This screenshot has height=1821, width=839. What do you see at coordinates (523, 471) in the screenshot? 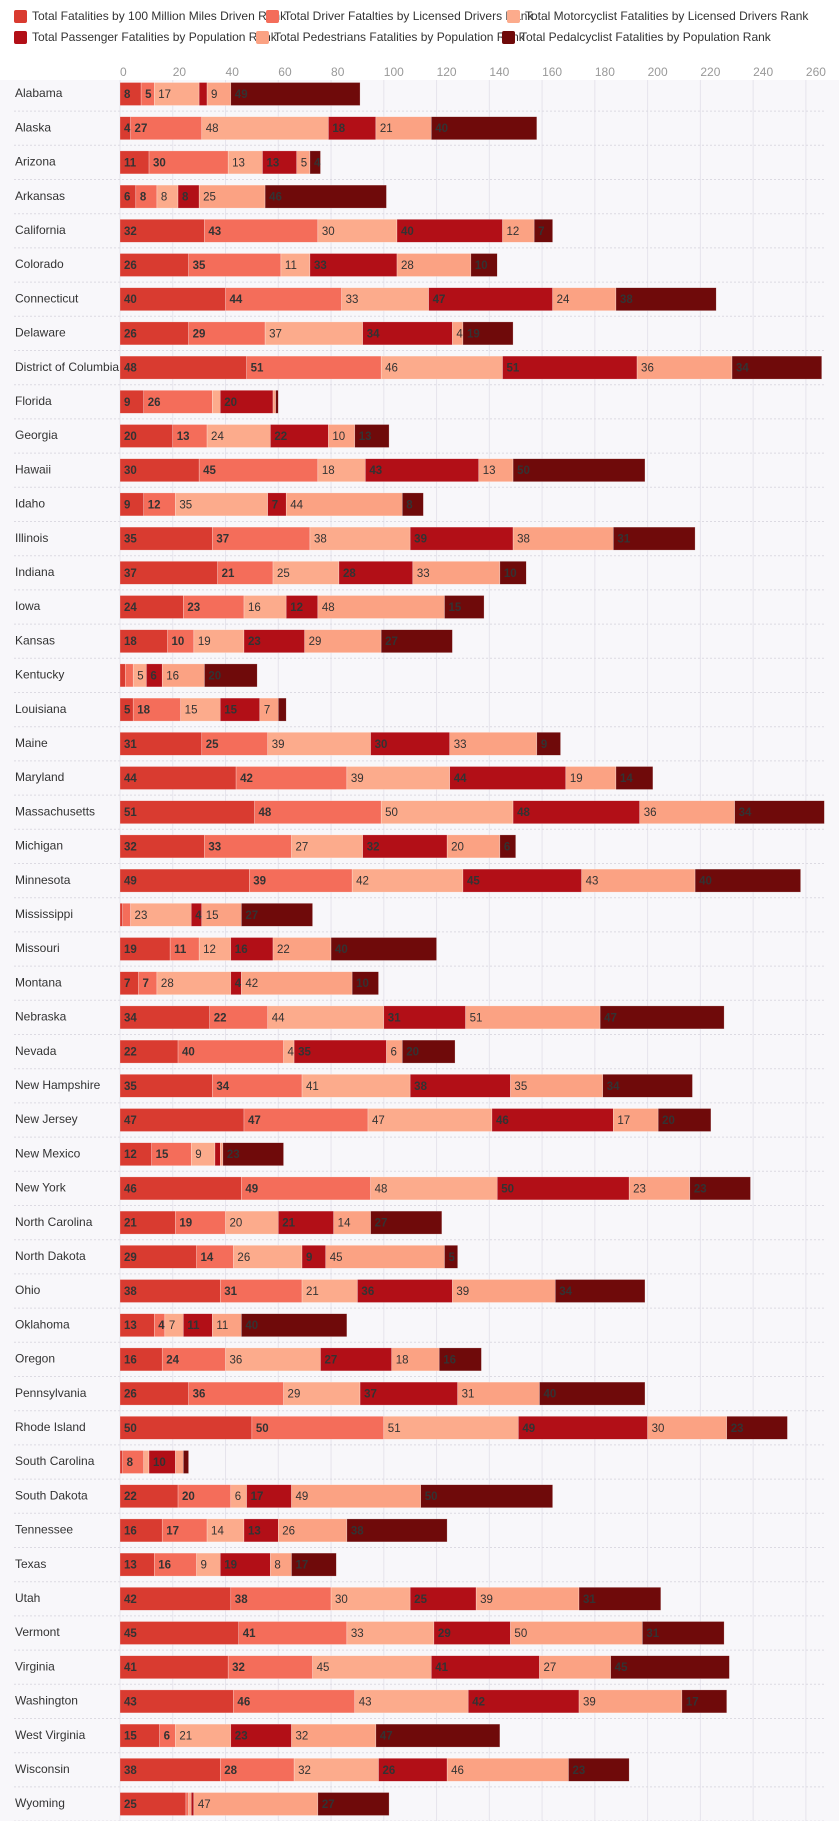
I see `value-label: 50` at bounding box center [523, 471].